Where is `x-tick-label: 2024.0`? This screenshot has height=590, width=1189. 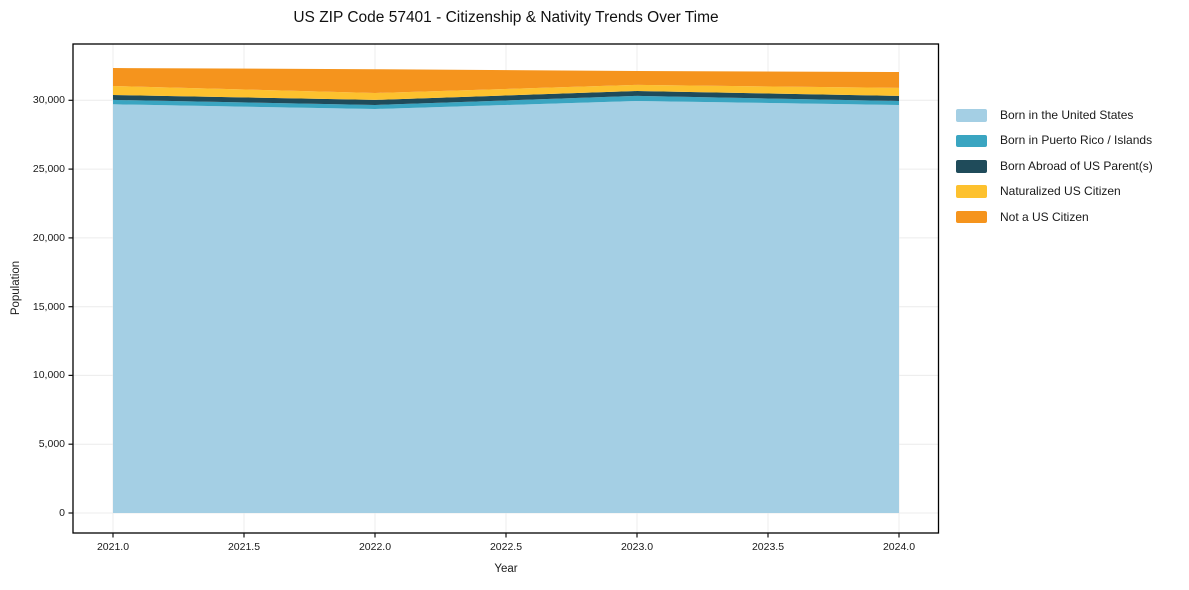
x-tick-label: 2024.0 is located at coordinates (899, 547).